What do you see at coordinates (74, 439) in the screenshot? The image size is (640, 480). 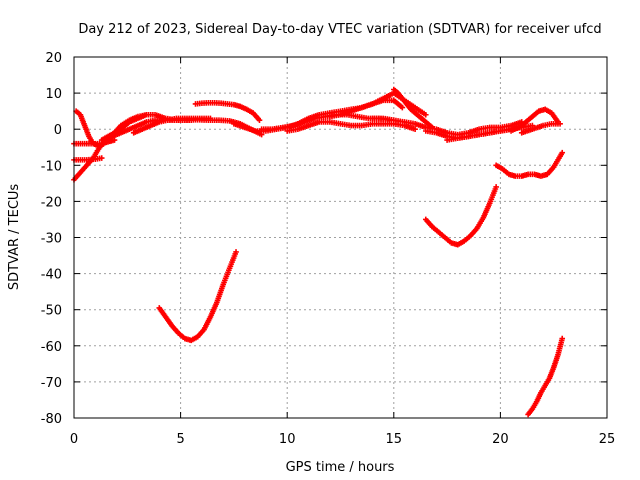 I see `x-tick-label: 0` at bounding box center [74, 439].